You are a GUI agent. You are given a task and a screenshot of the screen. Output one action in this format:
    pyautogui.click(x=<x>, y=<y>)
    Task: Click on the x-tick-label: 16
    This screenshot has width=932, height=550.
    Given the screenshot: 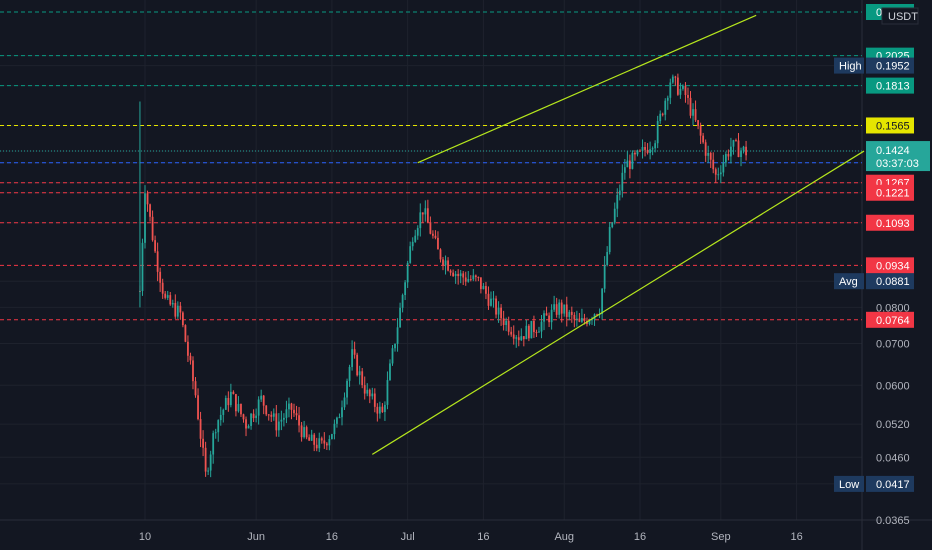 What is the action you would take?
    pyautogui.click(x=483, y=537)
    